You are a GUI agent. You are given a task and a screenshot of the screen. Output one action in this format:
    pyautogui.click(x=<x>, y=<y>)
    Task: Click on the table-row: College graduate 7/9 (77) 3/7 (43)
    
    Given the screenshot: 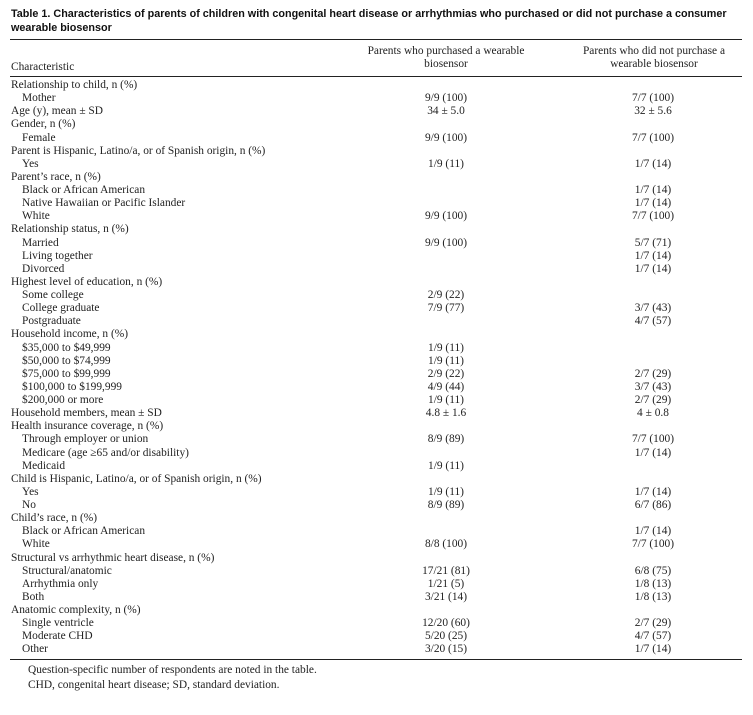 What is the action you would take?
    pyautogui.click(x=376, y=308)
    